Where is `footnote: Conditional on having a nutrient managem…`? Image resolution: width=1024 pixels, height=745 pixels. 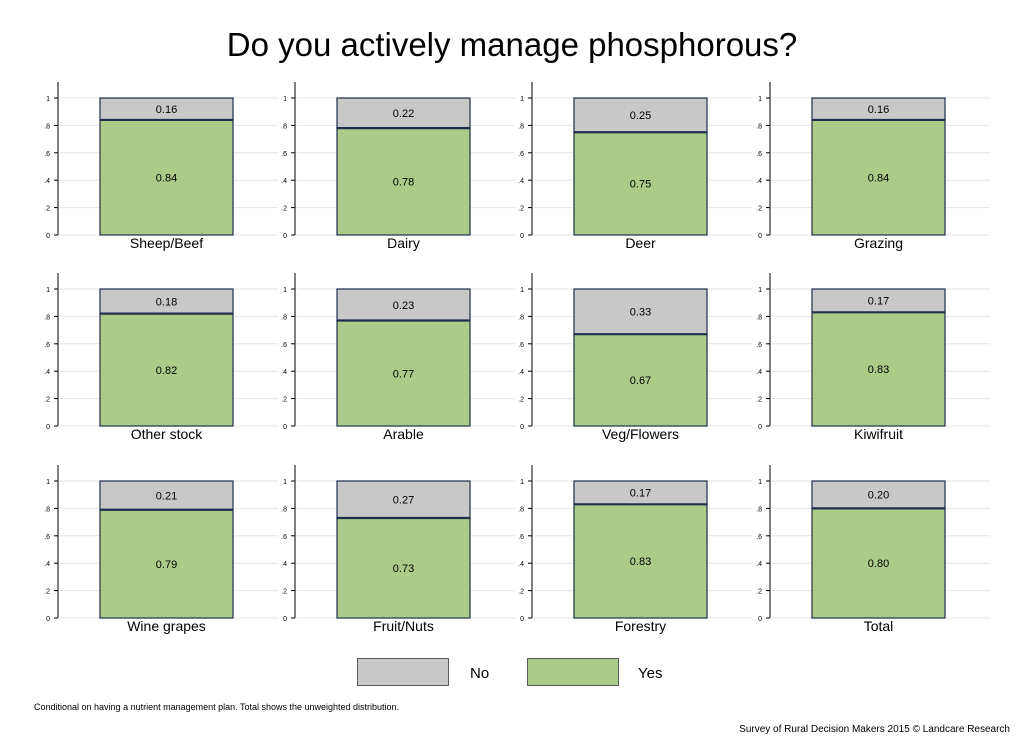
footnote: Conditional on having a nutrient managem… is located at coordinates (217, 707).